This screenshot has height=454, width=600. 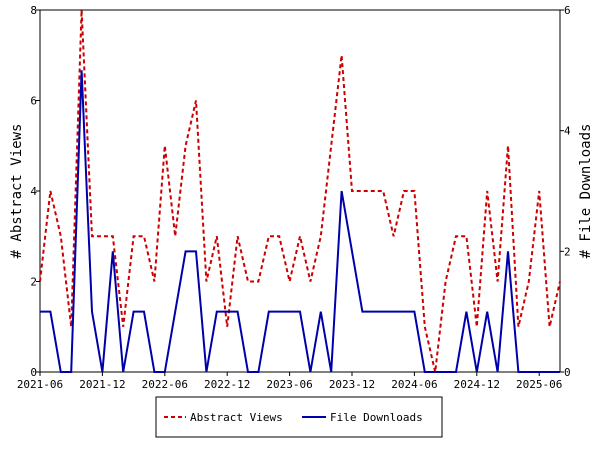 What do you see at coordinates (586, 191) in the screenshot?
I see `y-axis-right-title: # File Downloads` at bounding box center [586, 191].